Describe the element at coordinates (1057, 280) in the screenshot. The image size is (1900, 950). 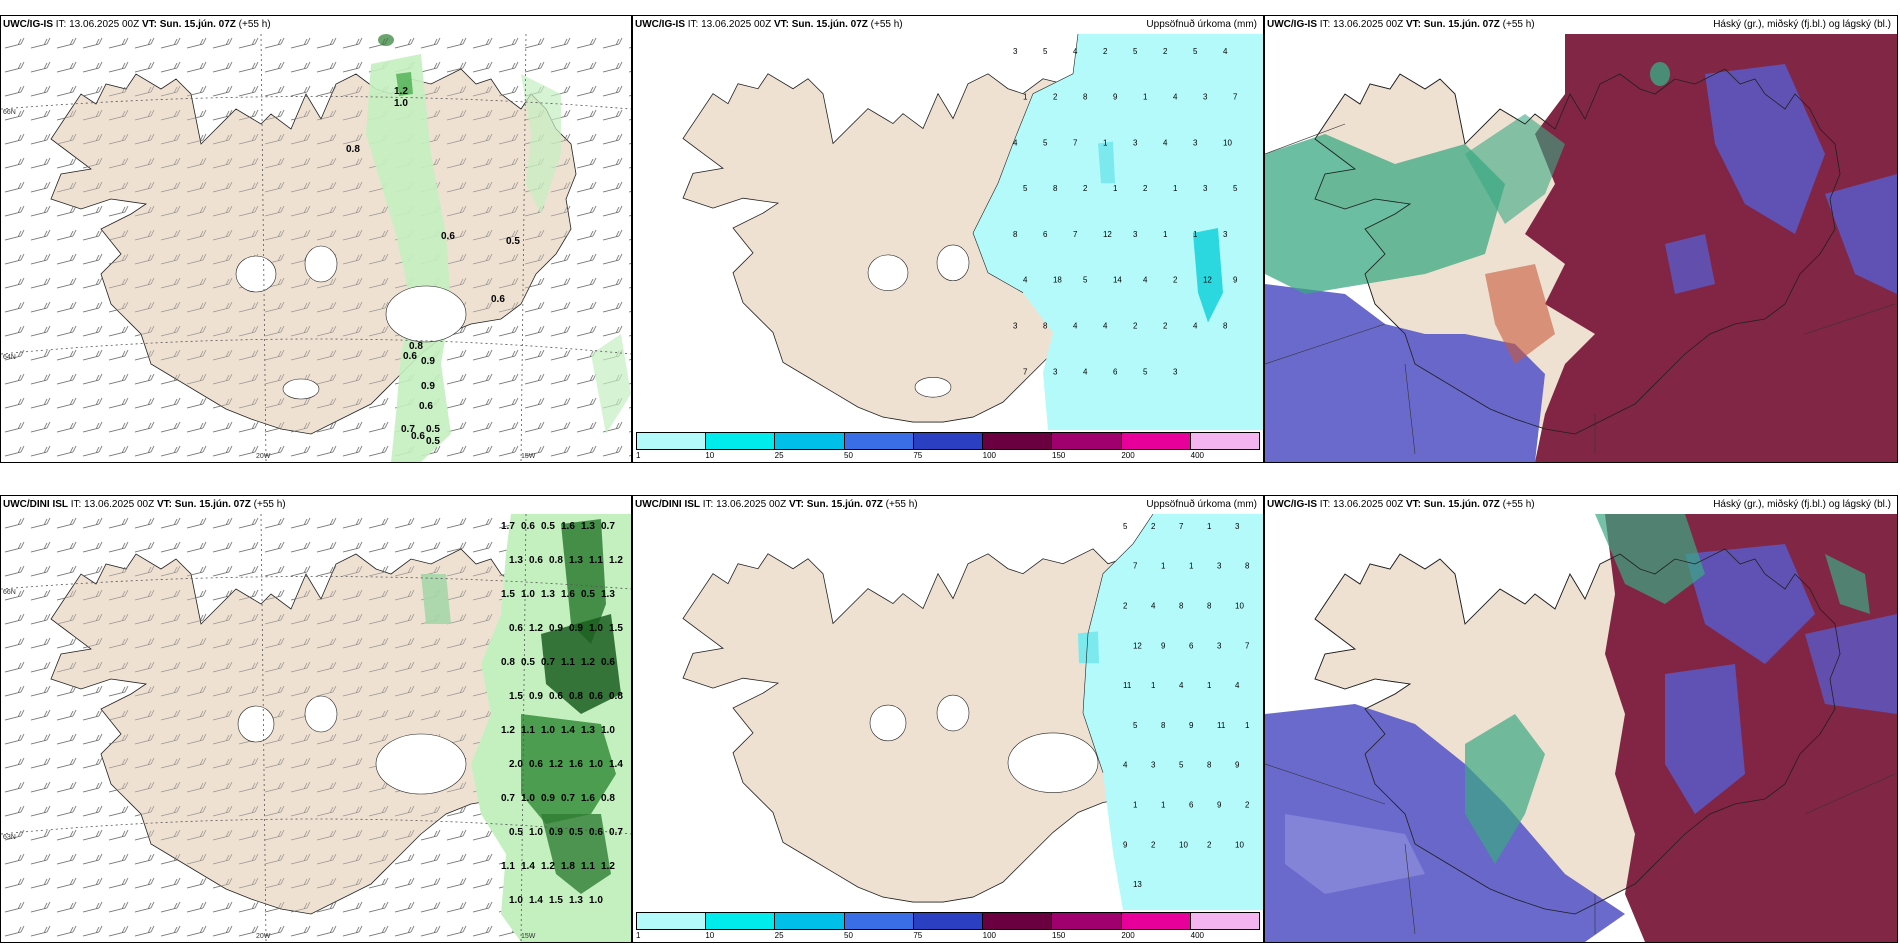
I see `value-label: 18` at that location.